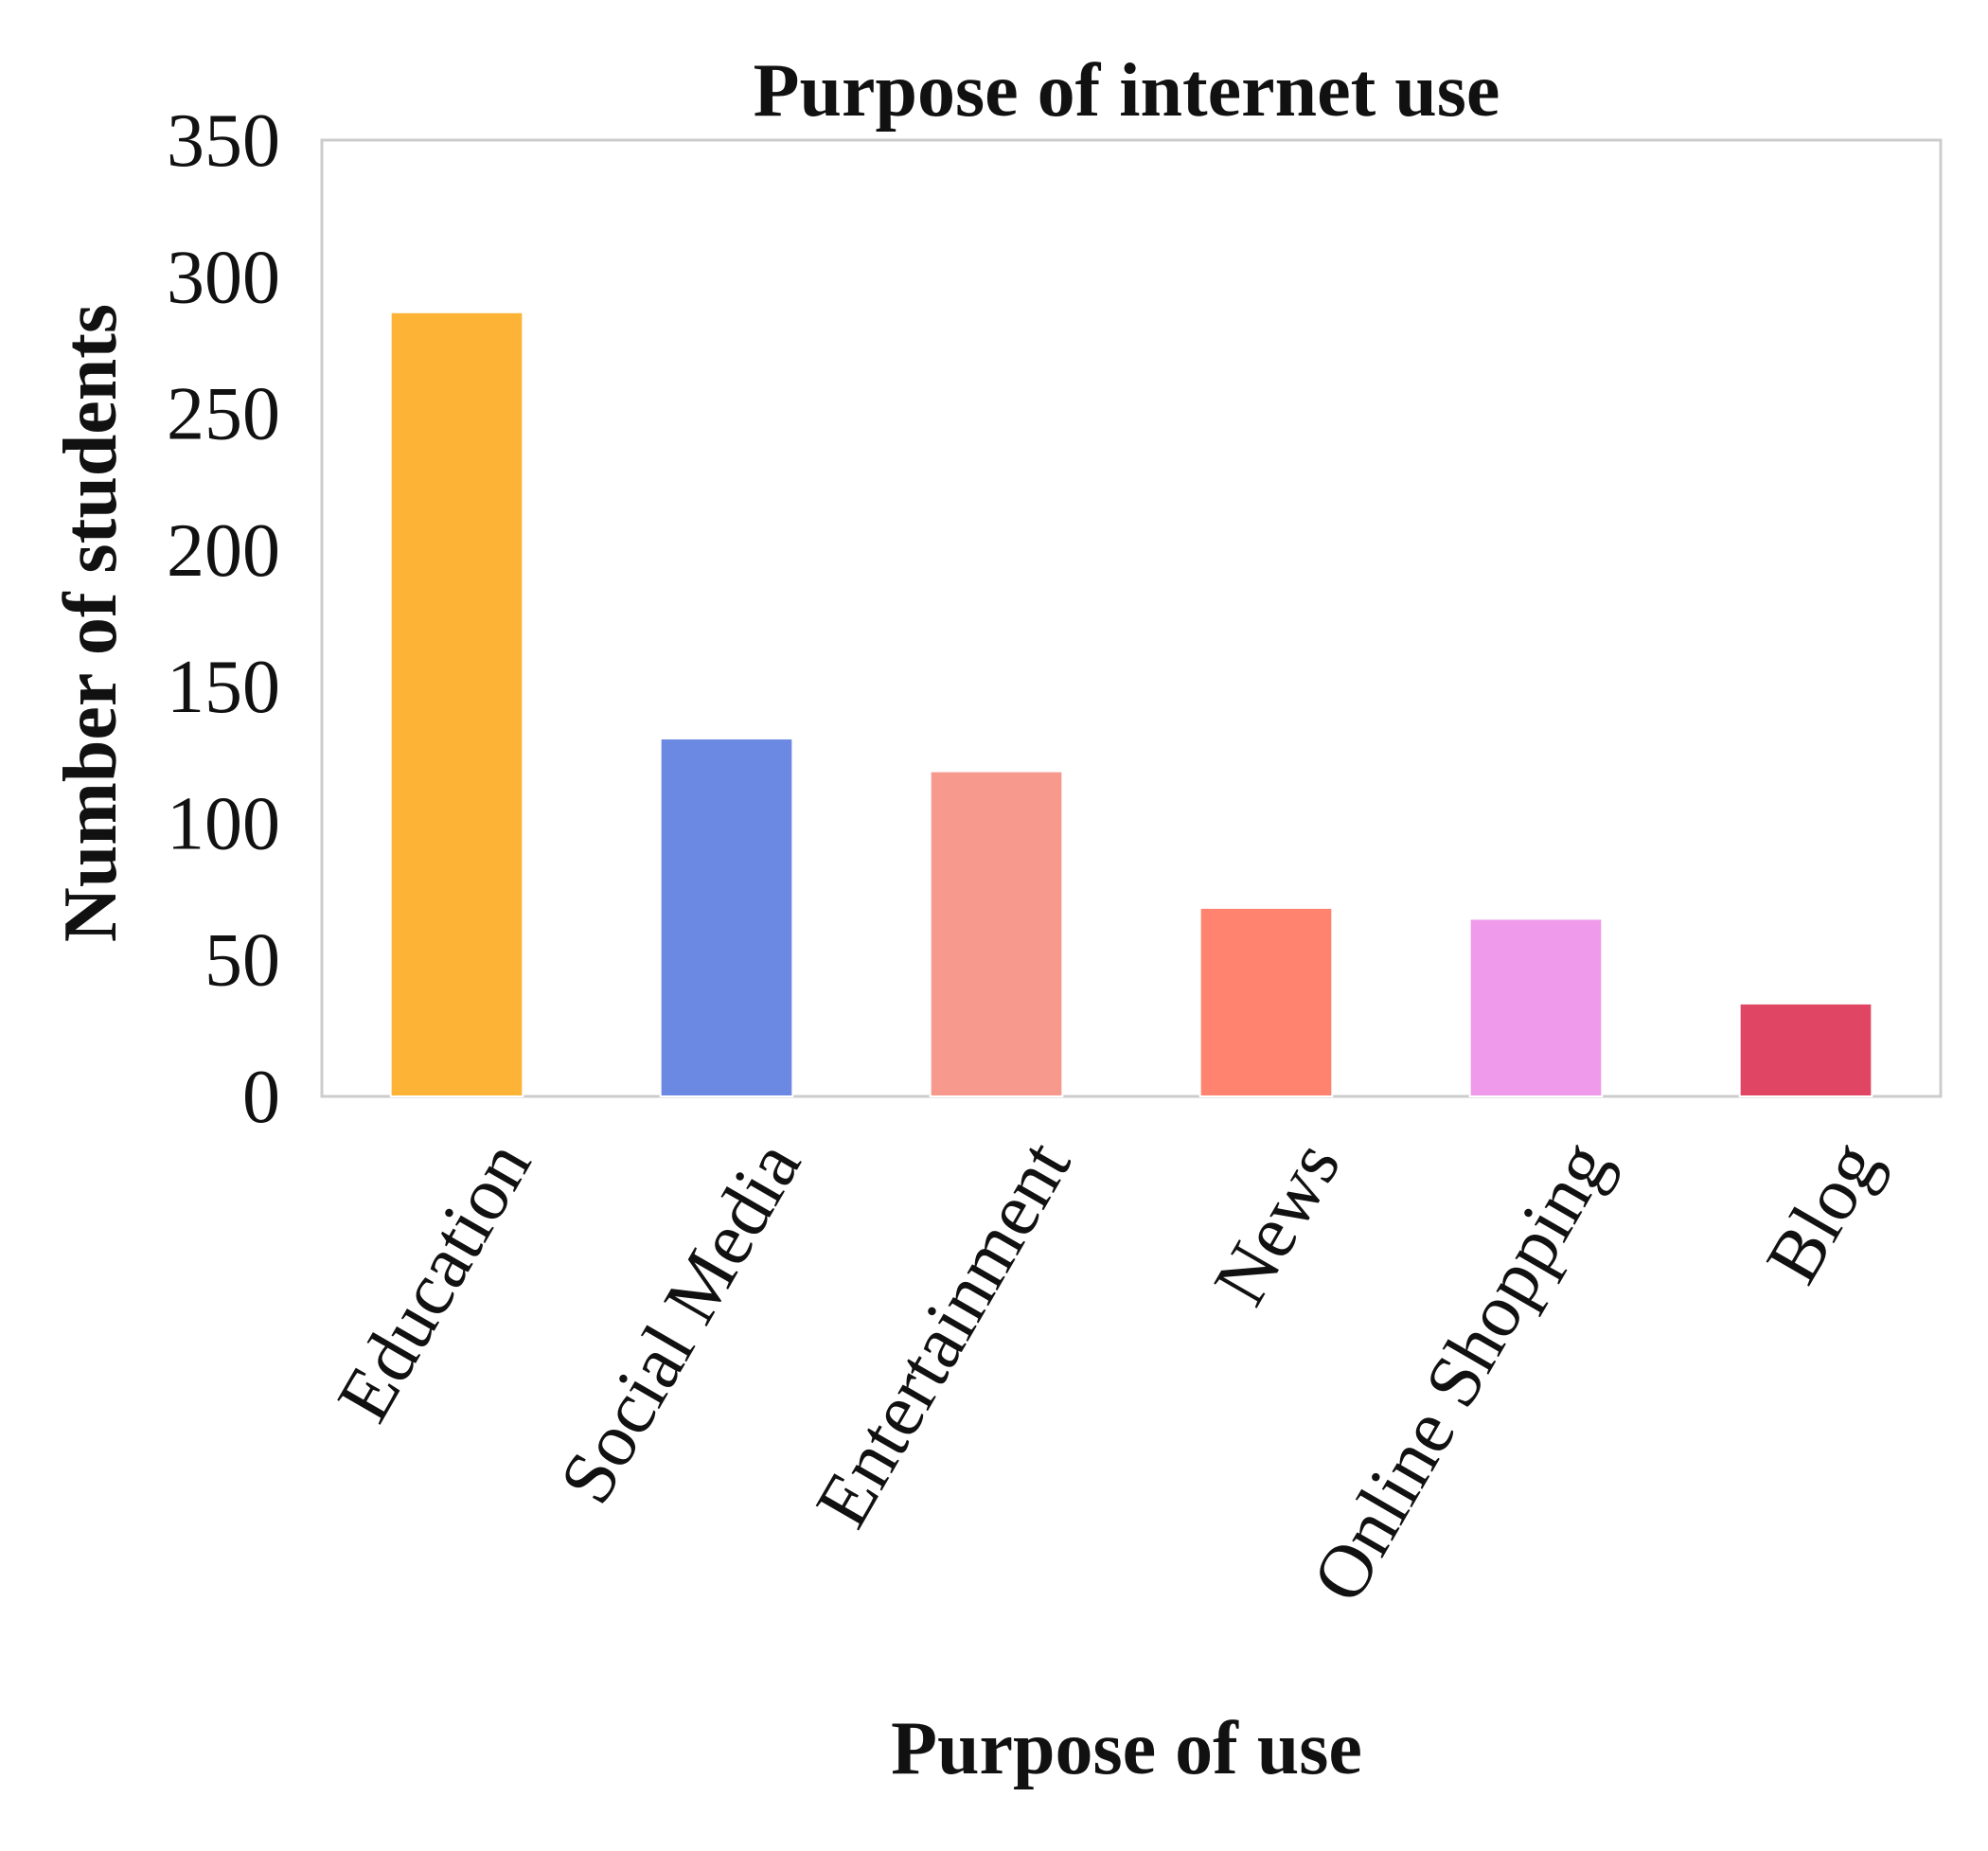  Describe the element at coordinates (726, 917) in the screenshot. I see `bar-social-media` at that location.